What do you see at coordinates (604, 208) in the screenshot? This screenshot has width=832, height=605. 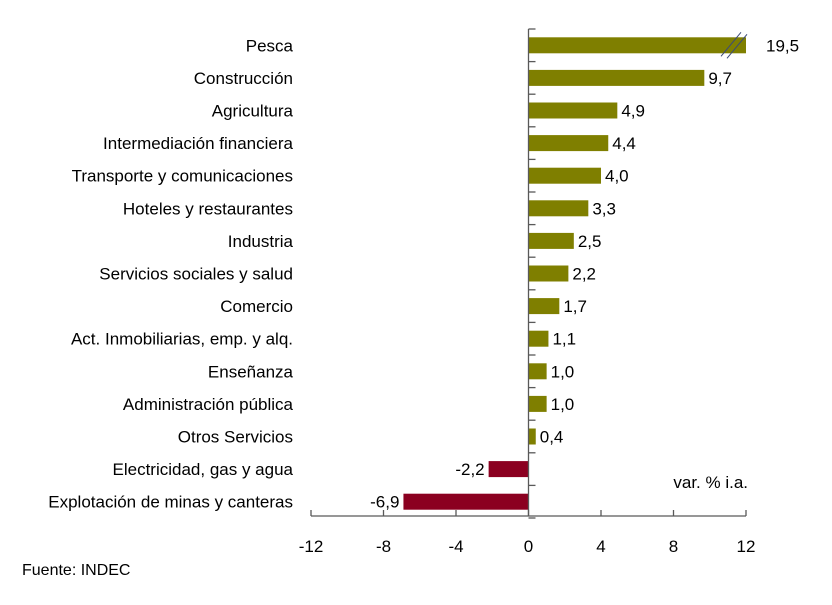 I see `data-label: 3,3` at bounding box center [604, 208].